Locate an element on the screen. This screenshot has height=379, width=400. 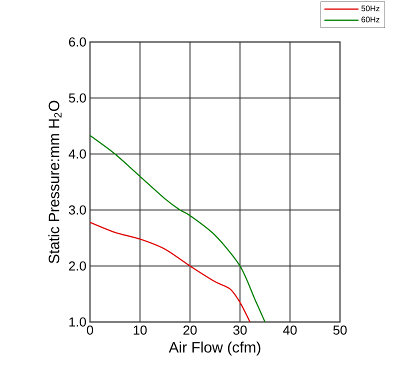
x-tick-label: 40 is located at coordinates (290, 330).